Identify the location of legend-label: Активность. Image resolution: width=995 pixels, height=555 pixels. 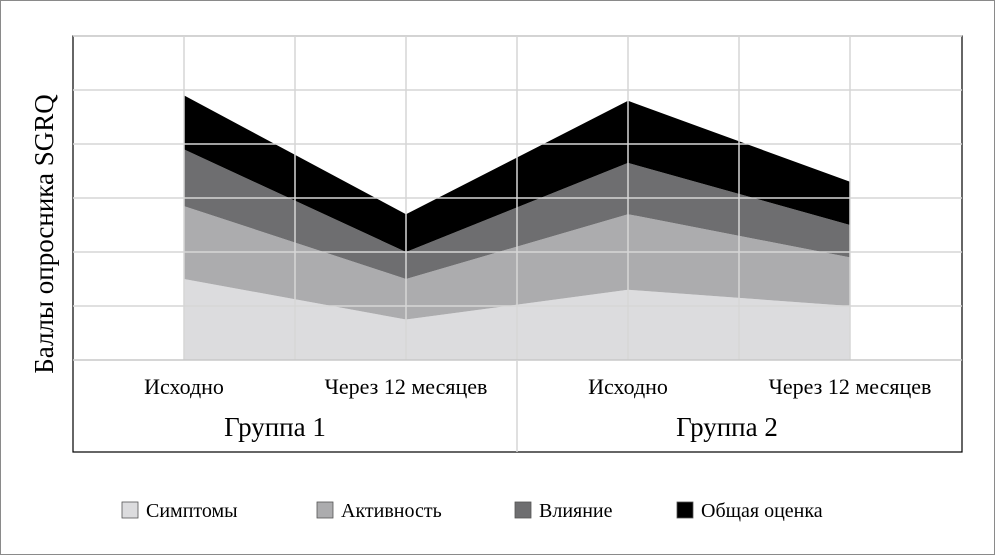
(391, 511).